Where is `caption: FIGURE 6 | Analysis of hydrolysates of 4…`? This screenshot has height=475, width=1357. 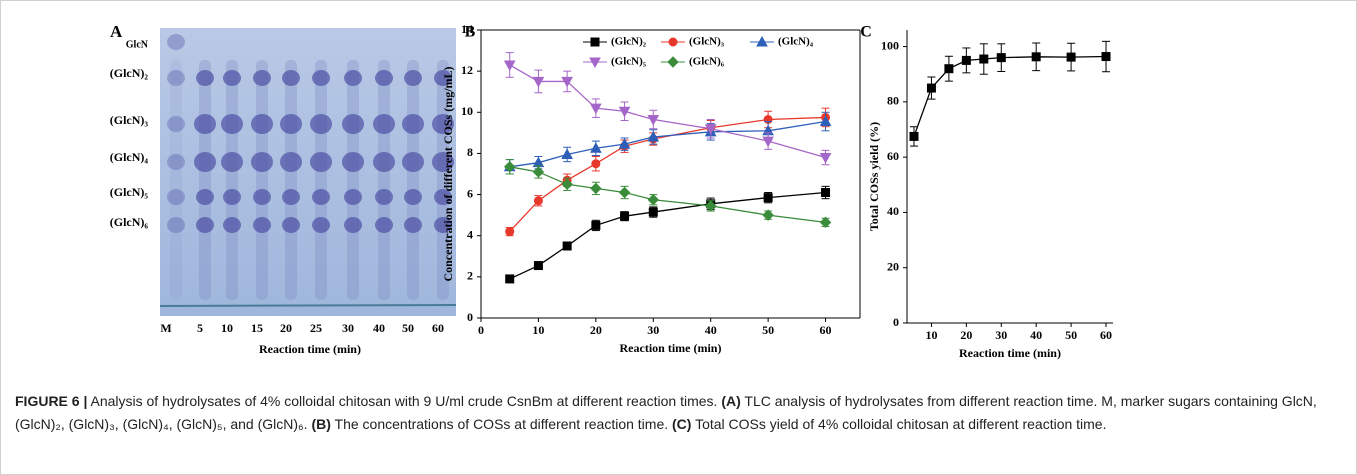
caption: FIGURE 6 | Analysis of hydrolysates of 4… is located at coordinates (677, 413).